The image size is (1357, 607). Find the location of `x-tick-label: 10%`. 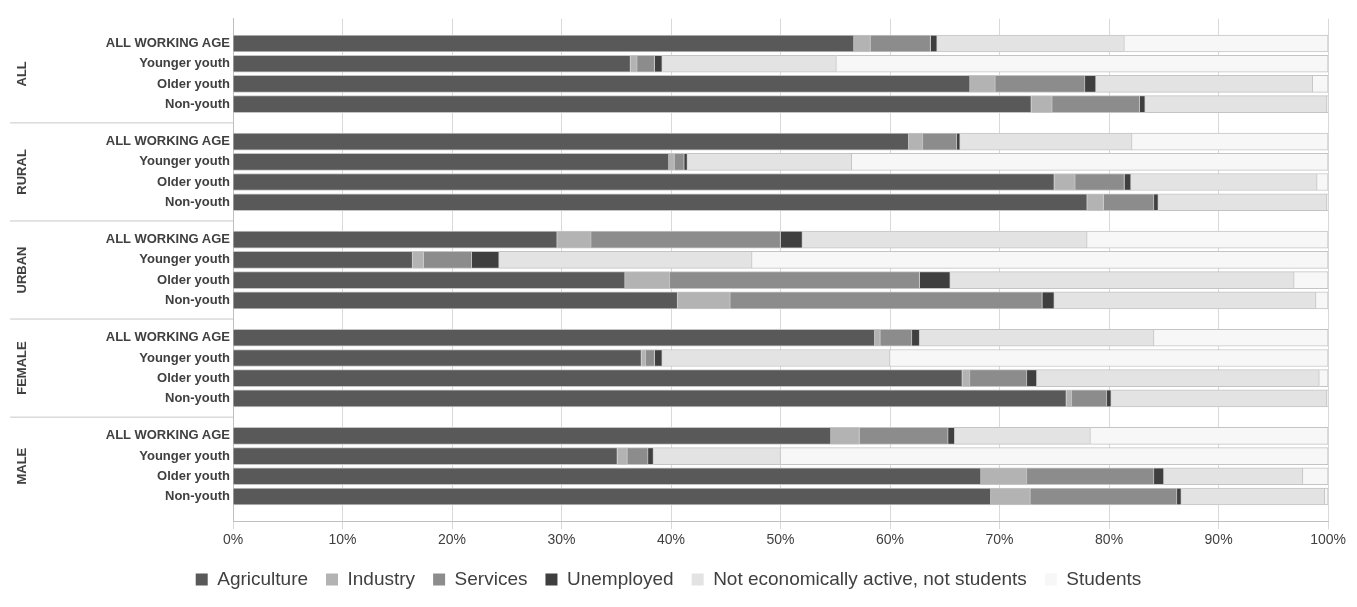

x-tick-label: 10% is located at coordinates (342, 539).